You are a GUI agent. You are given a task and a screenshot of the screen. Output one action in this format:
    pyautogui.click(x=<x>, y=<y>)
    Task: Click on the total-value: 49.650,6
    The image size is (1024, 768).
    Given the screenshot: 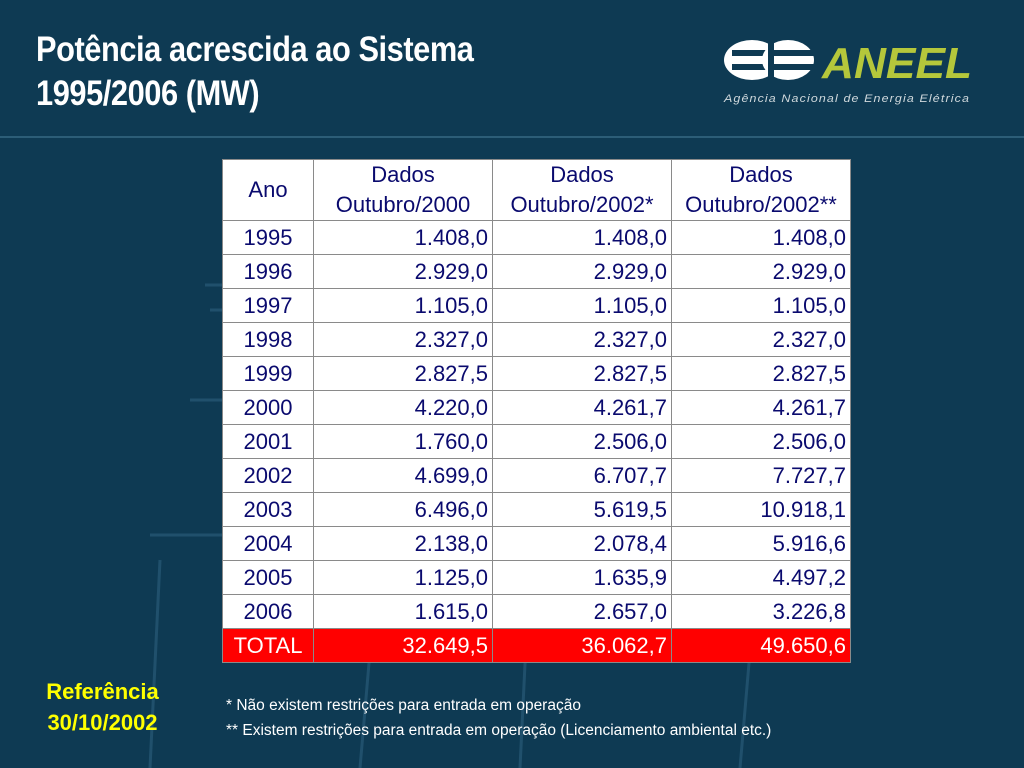 What is the action you would take?
    pyautogui.click(x=761, y=645)
    